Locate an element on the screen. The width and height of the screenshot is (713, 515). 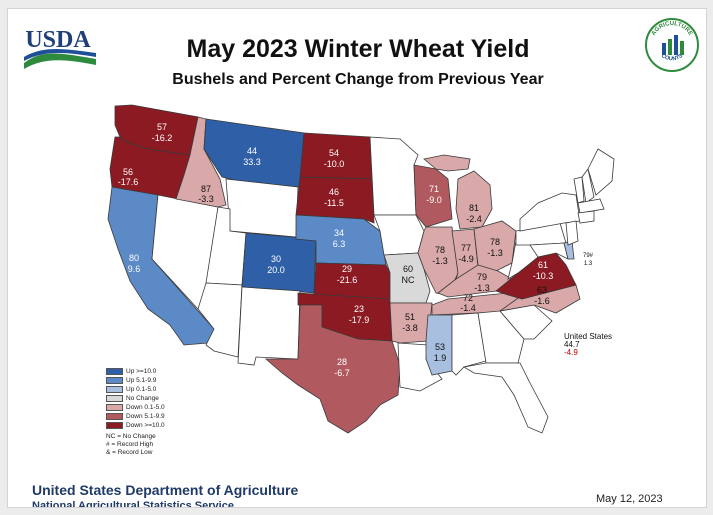
legend-label: Up 0.1-5.0 is located at coordinates (141, 389).